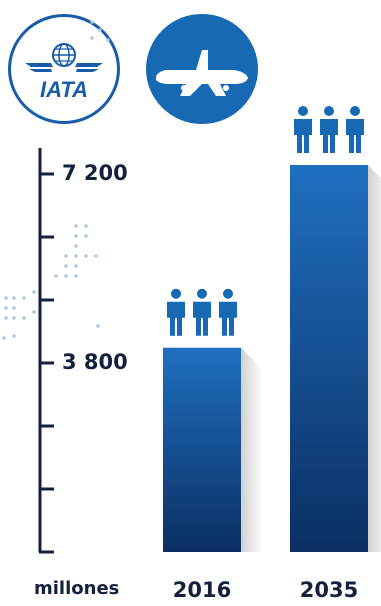 This screenshot has width=381, height=606. I want to click on airplane-icon, so click(202, 69).